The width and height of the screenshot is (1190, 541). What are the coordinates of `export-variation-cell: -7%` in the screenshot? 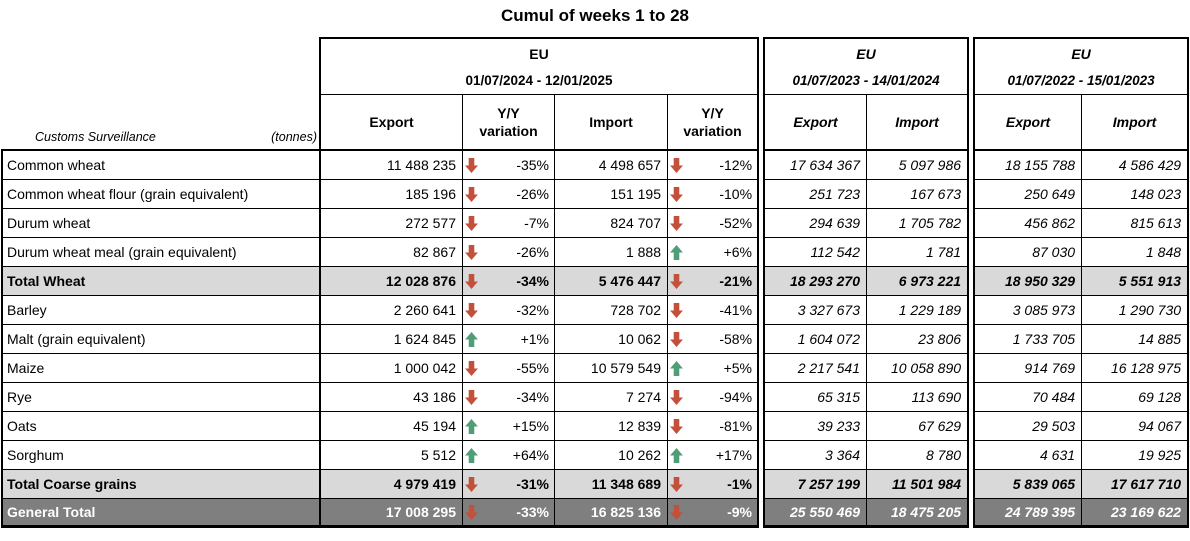 It's located at (508, 223).